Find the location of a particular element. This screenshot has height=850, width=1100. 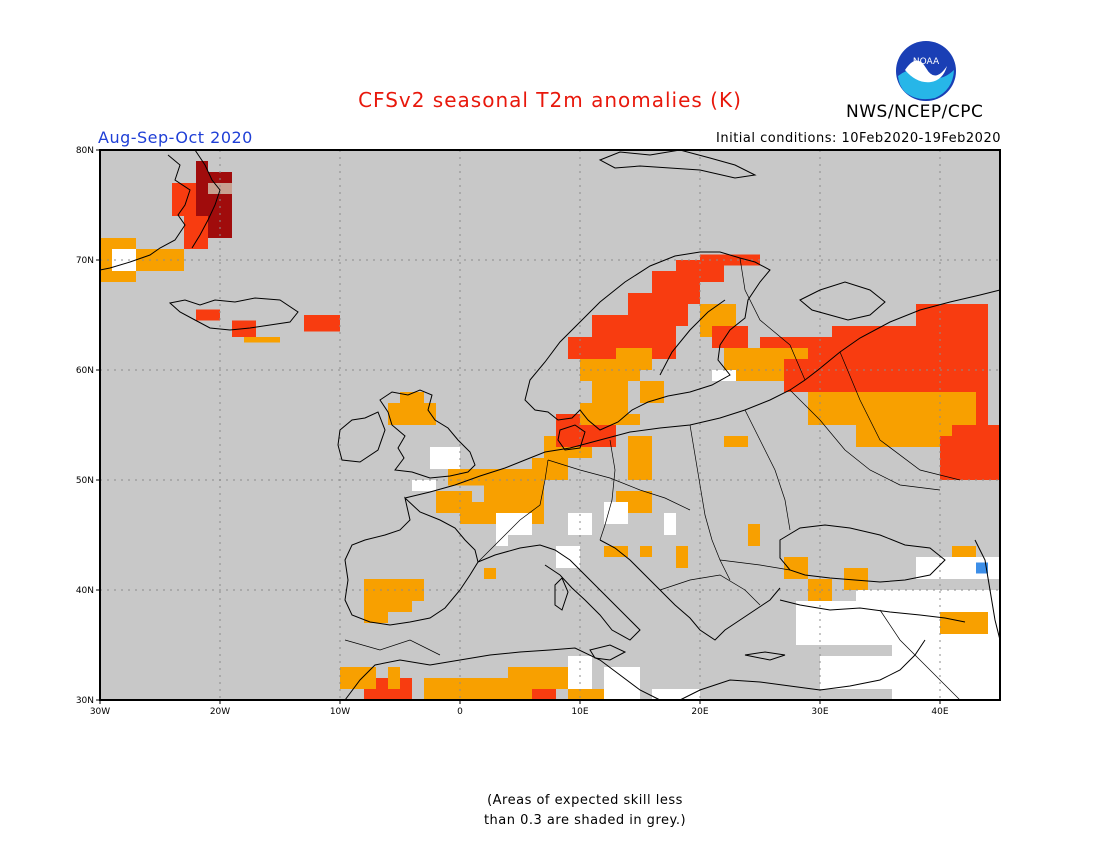

org-label: NWS/NCEP/CPC is located at coordinates (915, 112).